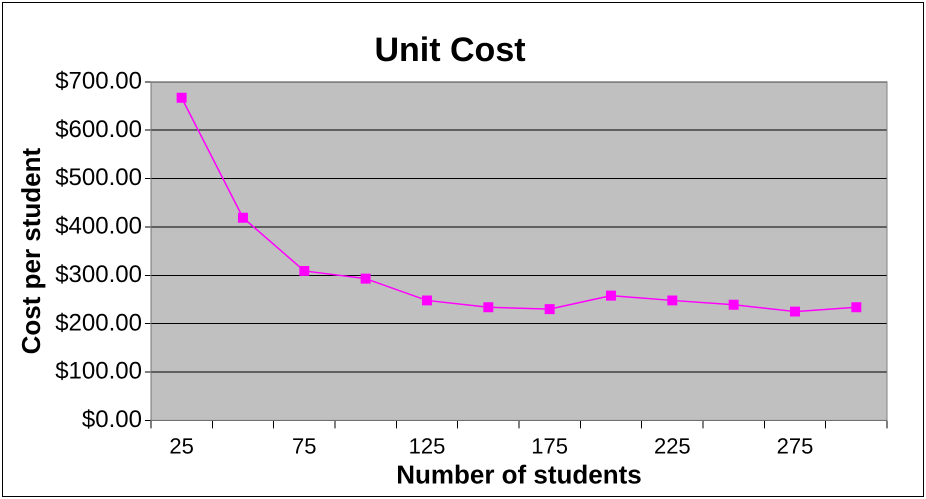 This screenshot has width=926, height=499. Describe the element at coordinates (549, 446) in the screenshot. I see `x-tick-label: 175` at that location.